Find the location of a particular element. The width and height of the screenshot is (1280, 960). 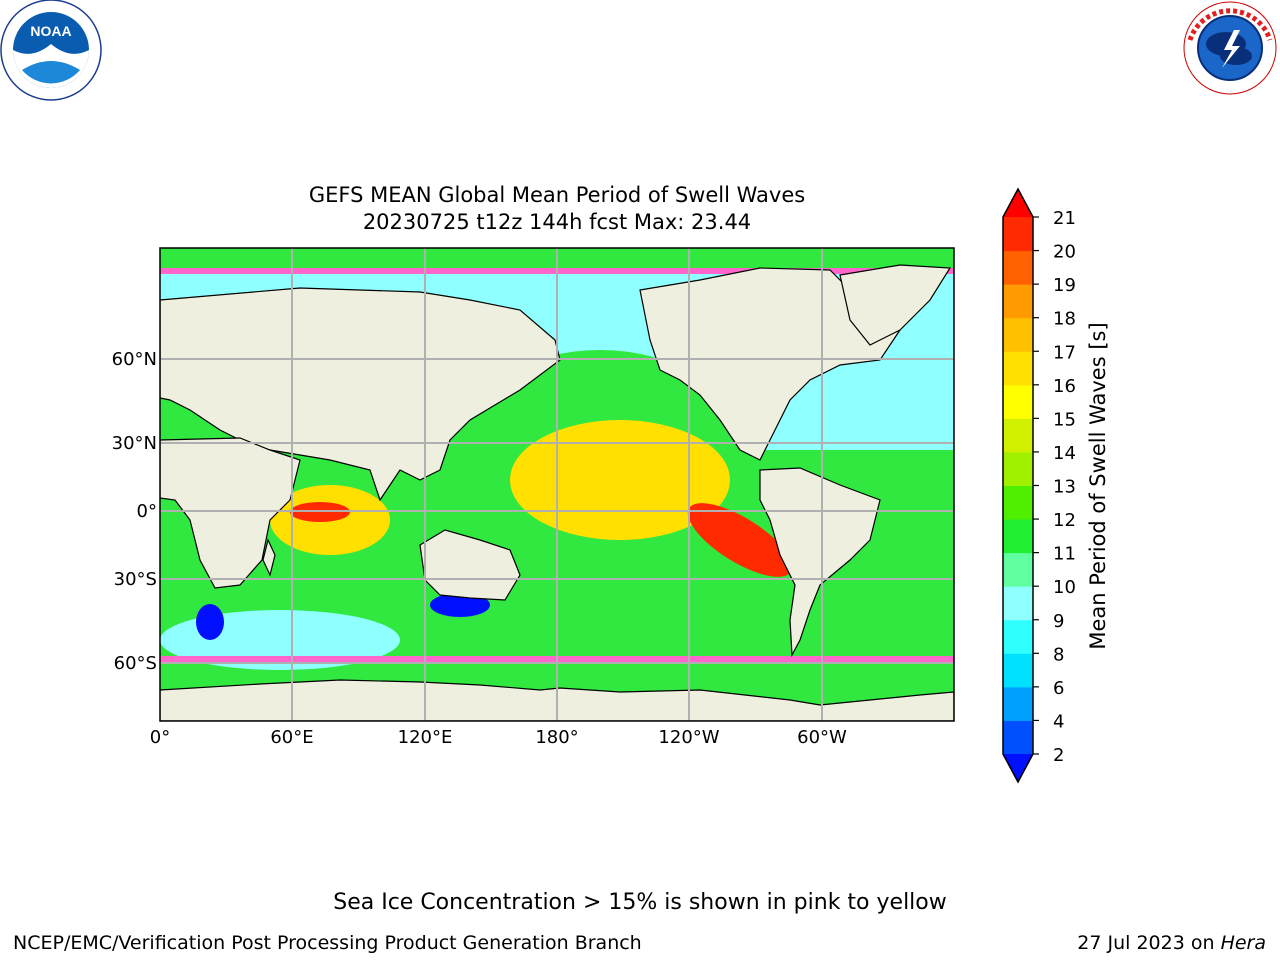

colorbar-tick-label: 18 is located at coordinates (1064, 319).